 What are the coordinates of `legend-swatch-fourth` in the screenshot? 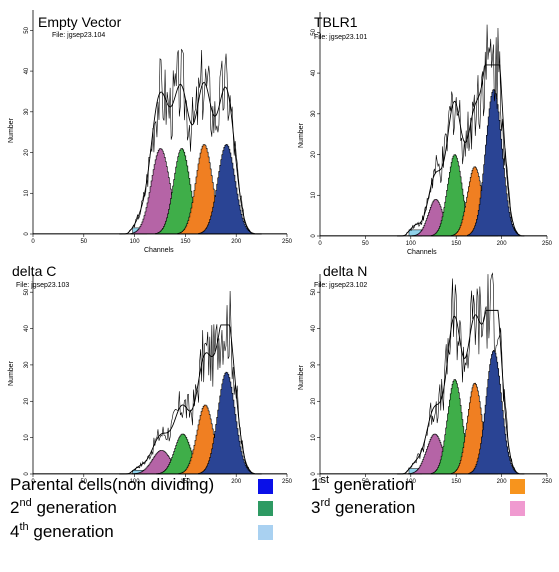 It's located at (265, 532).